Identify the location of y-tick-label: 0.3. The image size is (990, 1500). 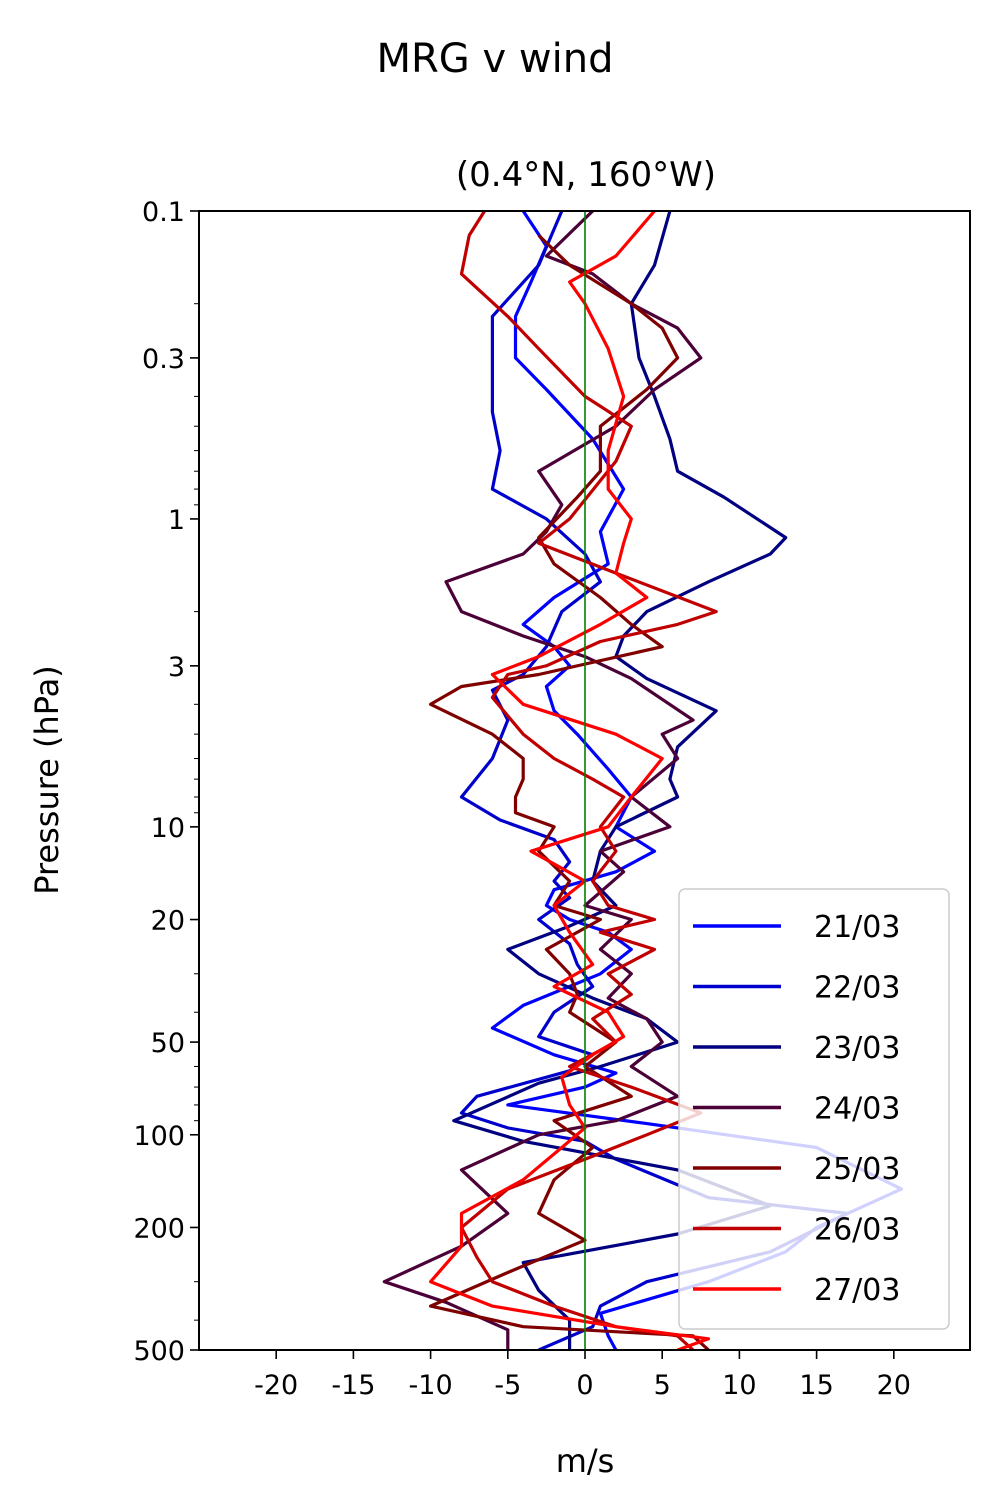
(163, 359).